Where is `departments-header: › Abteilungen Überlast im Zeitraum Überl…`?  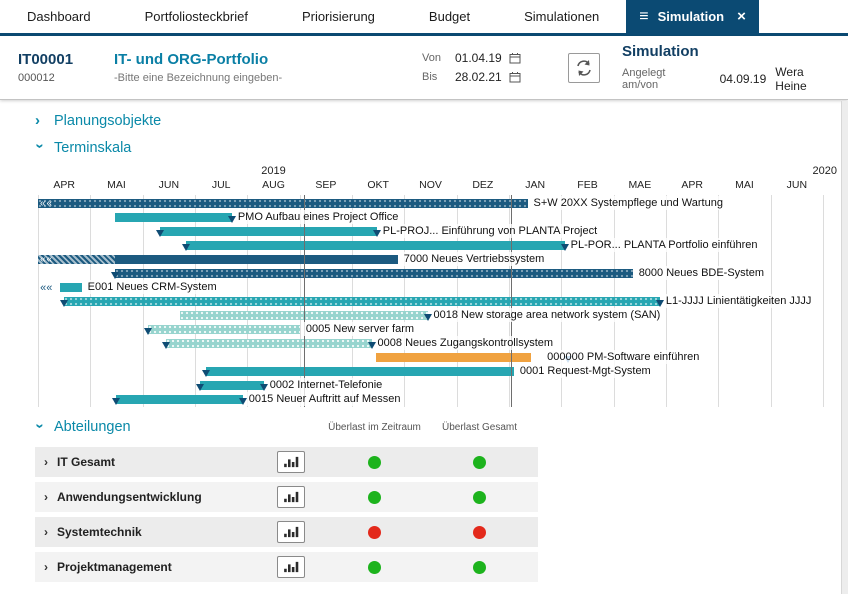
departments-header: › Abteilungen Überlast im Zeitraum Überl… is located at coordinates (278, 427).